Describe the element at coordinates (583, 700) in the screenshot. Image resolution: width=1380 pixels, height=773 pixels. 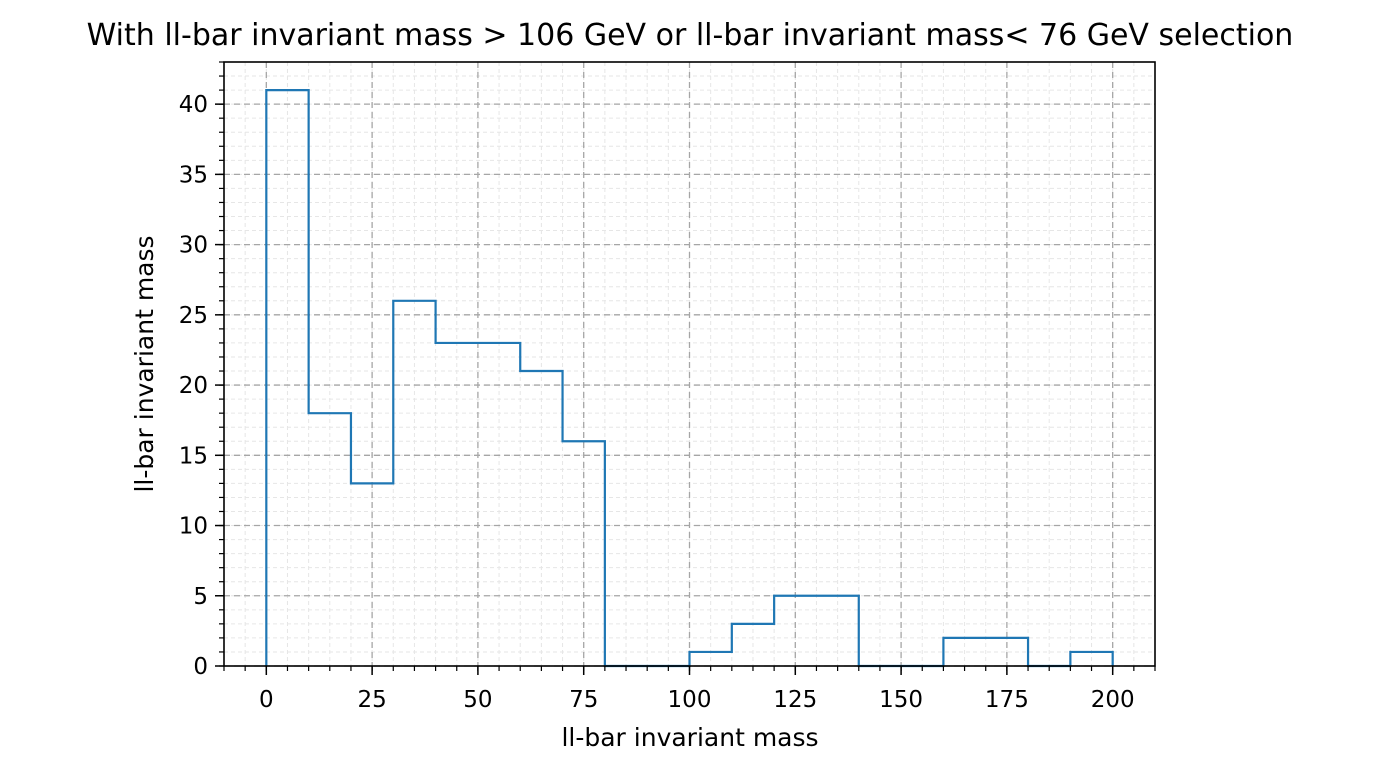
I see `x-tick-label: 75` at that location.